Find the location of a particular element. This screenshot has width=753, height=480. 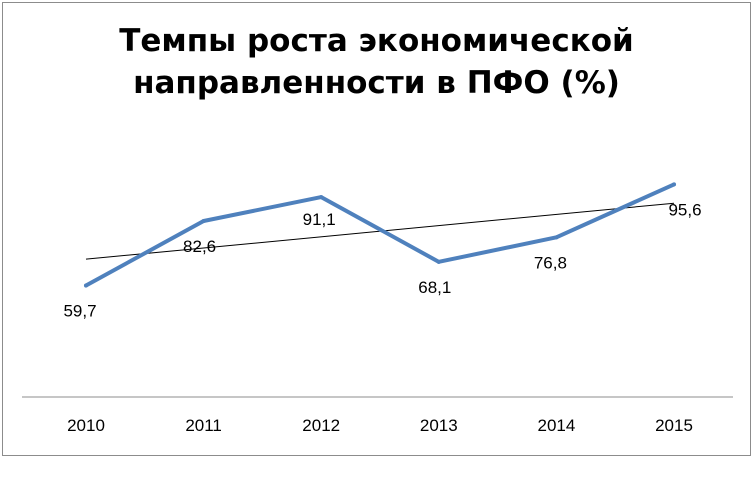

x-tick-label: 2013 is located at coordinates (439, 425).